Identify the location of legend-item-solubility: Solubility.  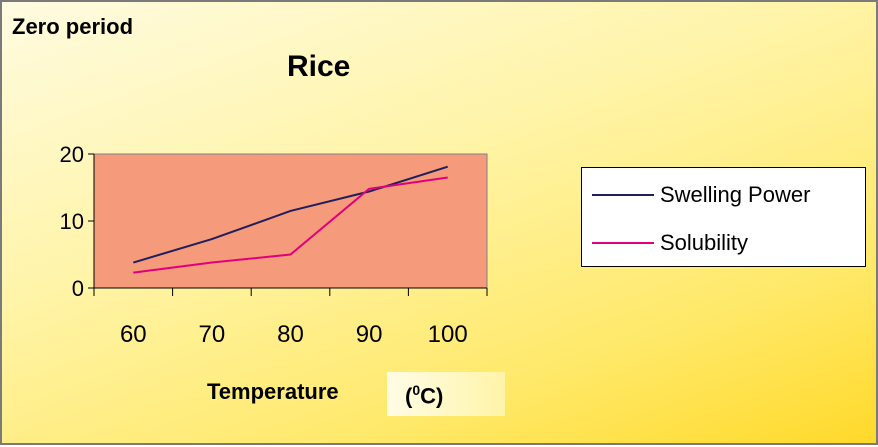
(670, 243).